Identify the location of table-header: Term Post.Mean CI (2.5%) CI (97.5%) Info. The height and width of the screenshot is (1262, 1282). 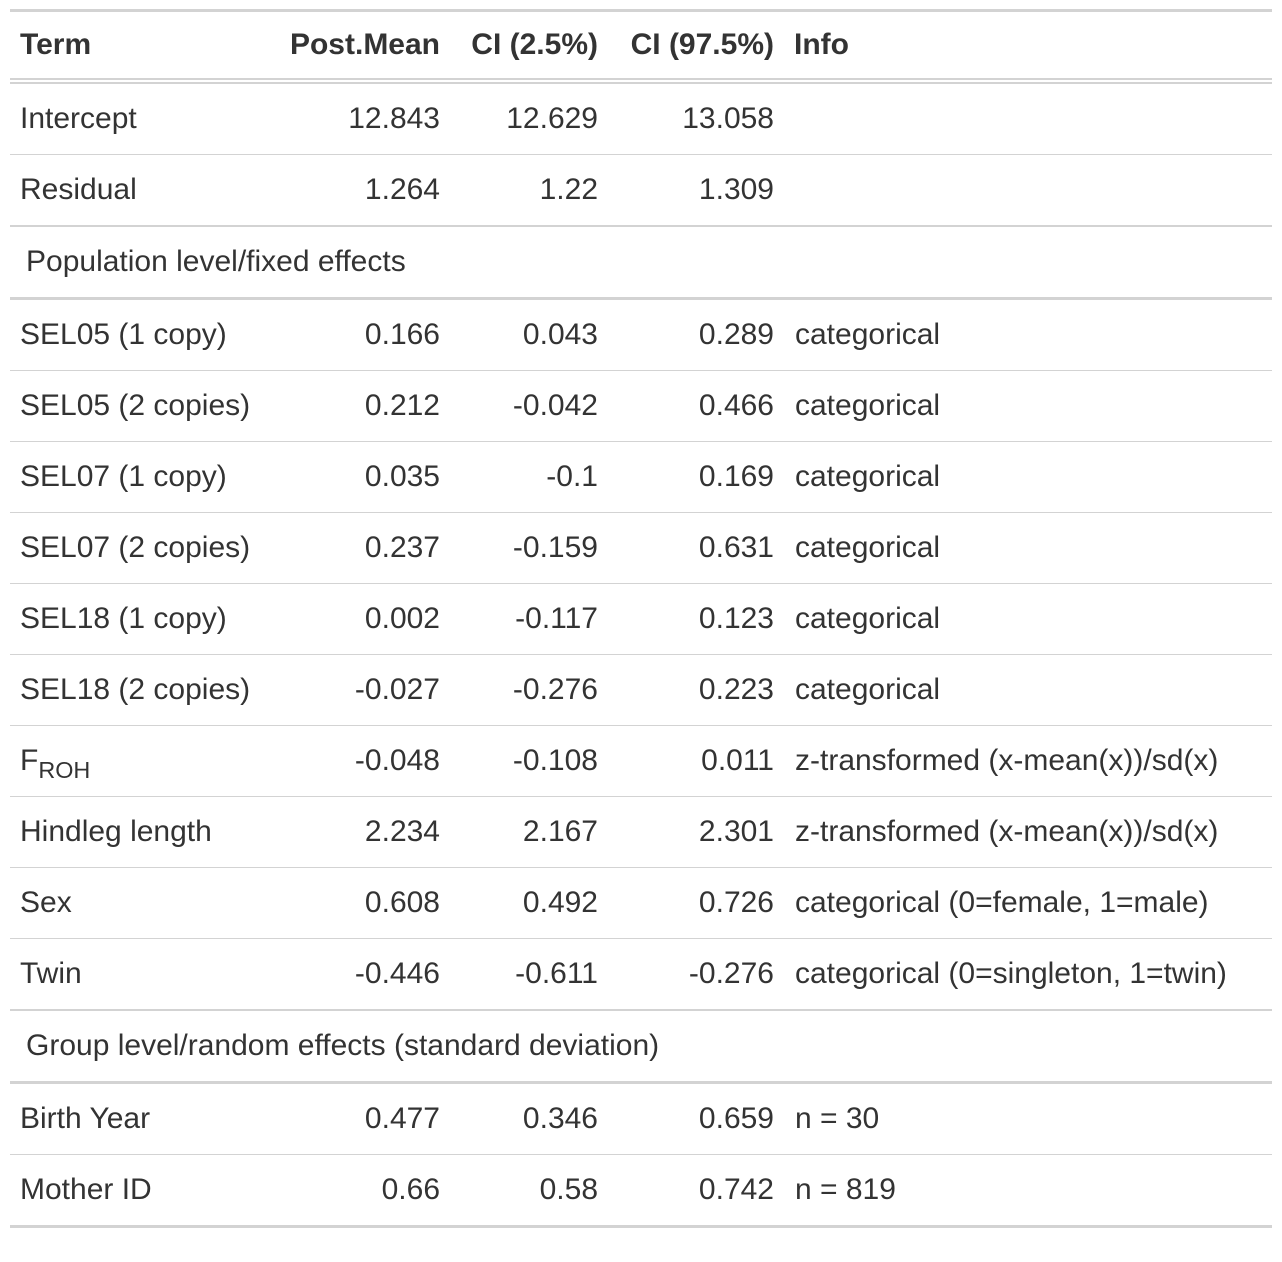
(641, 47).